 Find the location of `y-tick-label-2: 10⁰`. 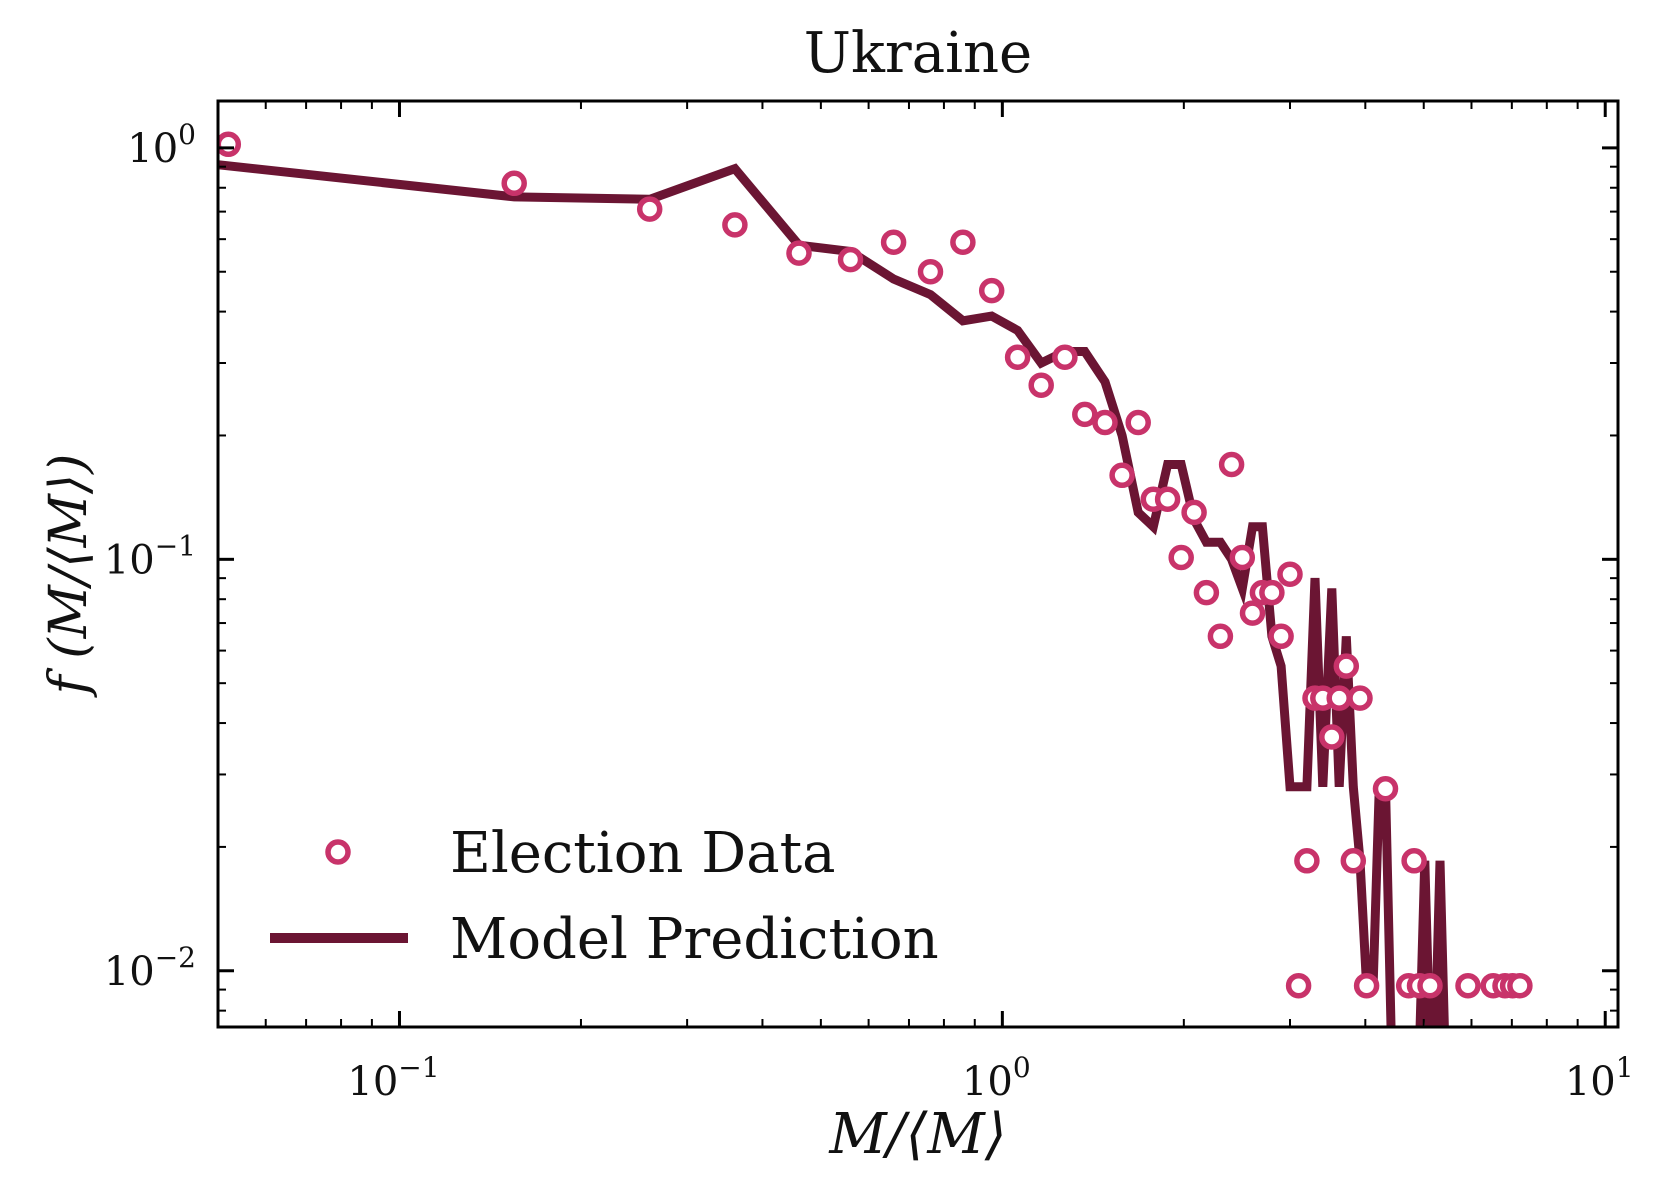

y-tick-label-2: 10⁰ is located at coordinates (161, 145).